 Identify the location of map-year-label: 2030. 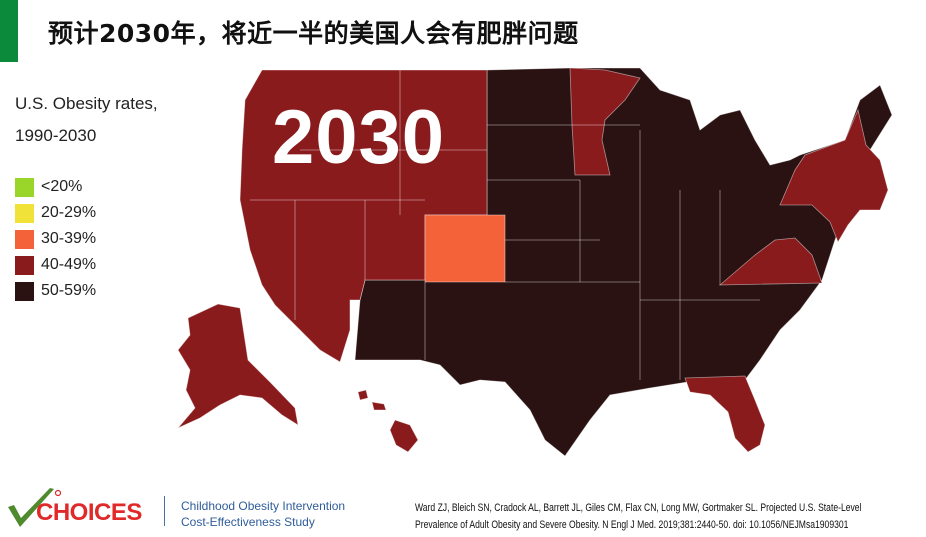
(359, 137).